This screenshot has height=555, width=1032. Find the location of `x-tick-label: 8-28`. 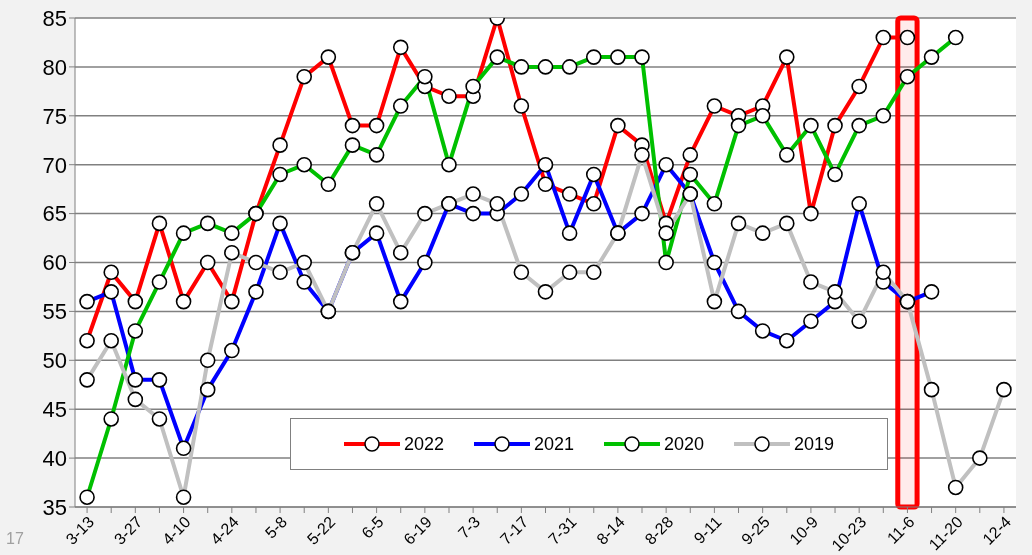

x-tick-label: 8-28 is located at coordinates (659, 530).